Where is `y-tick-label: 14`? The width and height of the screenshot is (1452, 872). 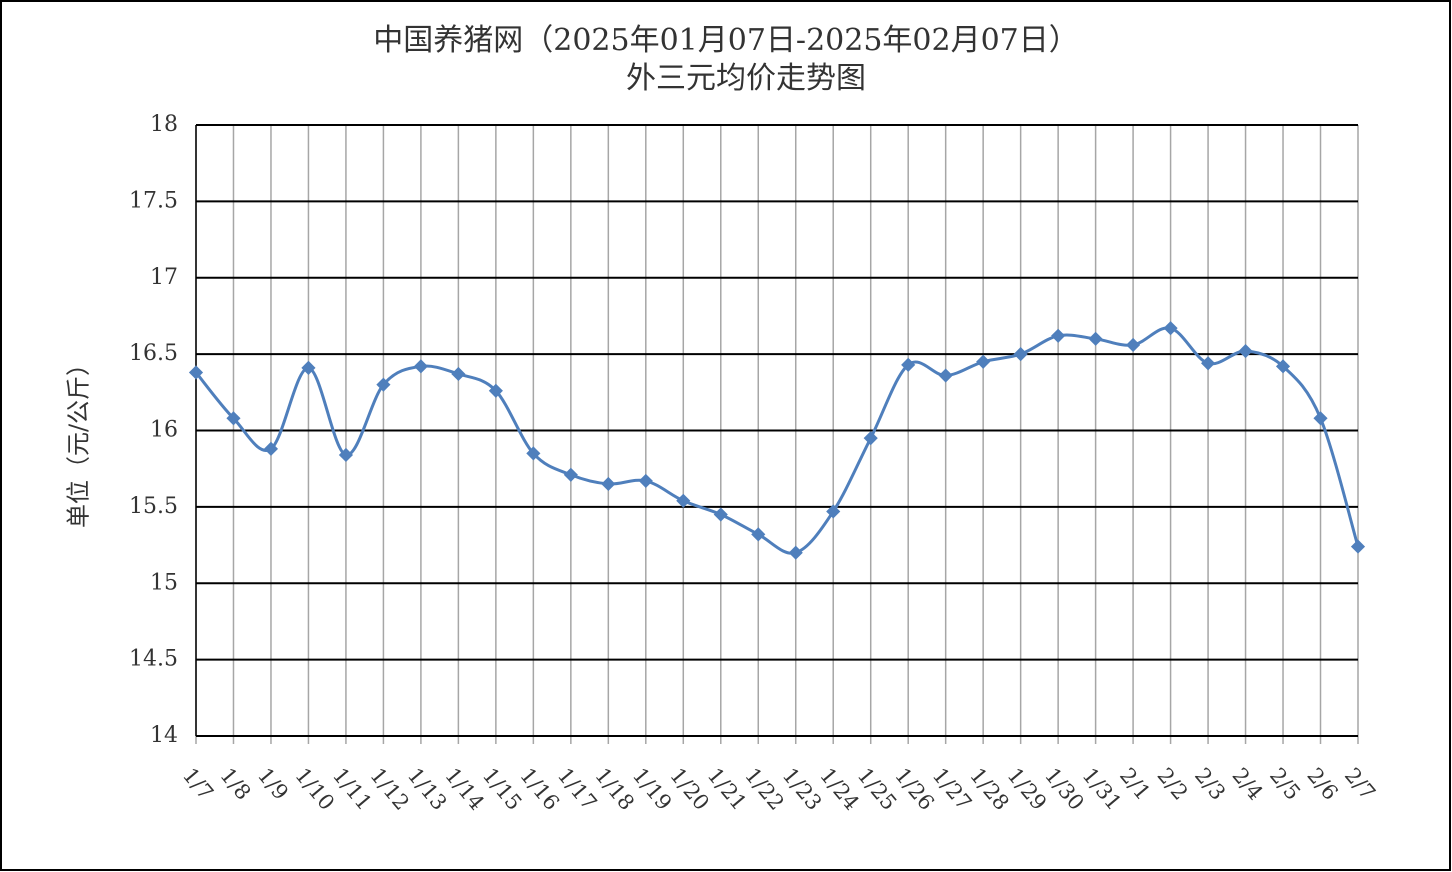
y-tick-label: 14 is located at coordinates (164, 735).